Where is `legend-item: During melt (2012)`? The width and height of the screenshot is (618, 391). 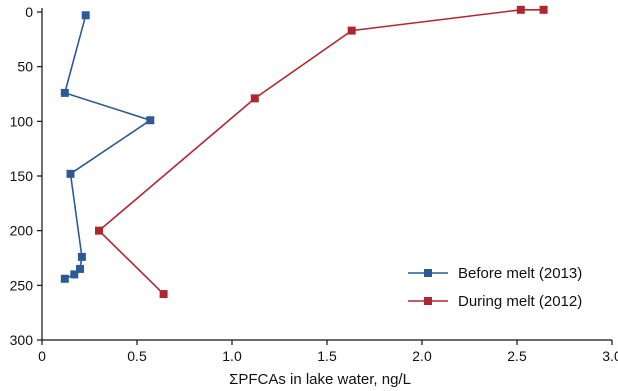 legend-item: During melt (2012) is located at coordinates (495, 301).